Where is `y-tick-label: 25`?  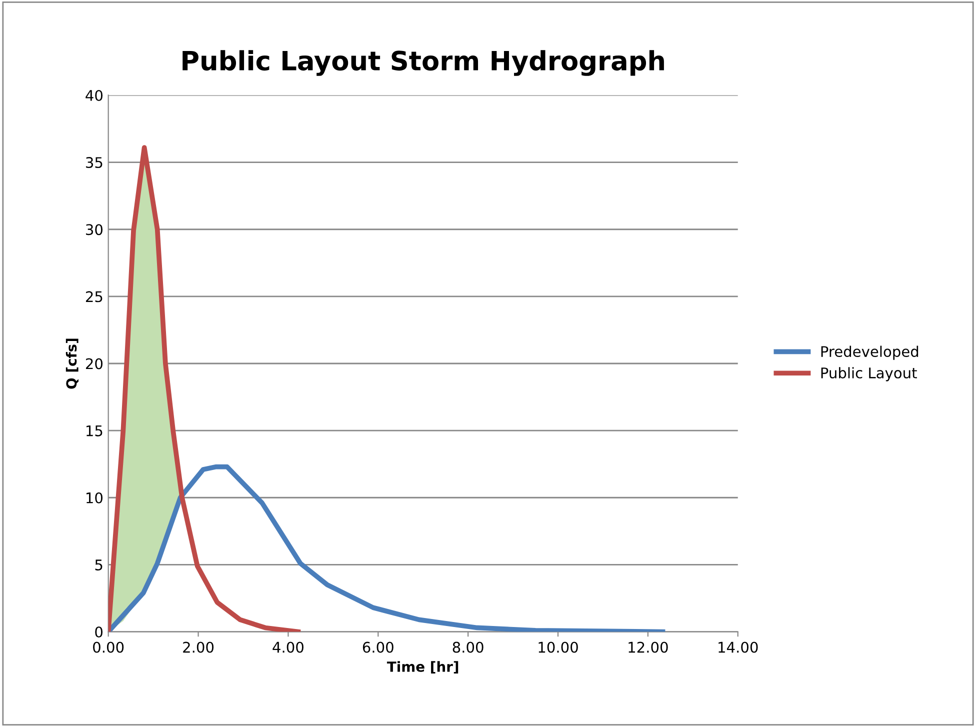 y-tick-label: 25 is located at coordinates (94, 296).